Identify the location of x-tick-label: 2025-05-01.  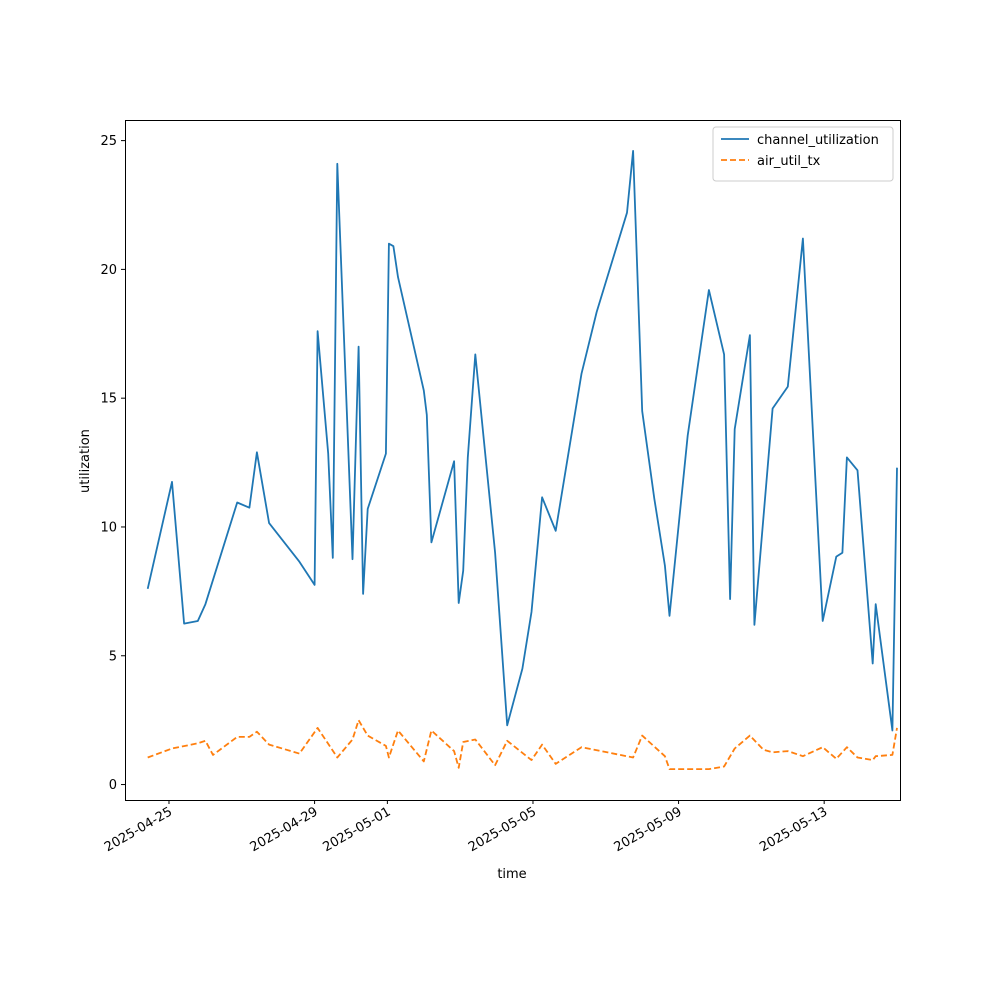
(356, 829).